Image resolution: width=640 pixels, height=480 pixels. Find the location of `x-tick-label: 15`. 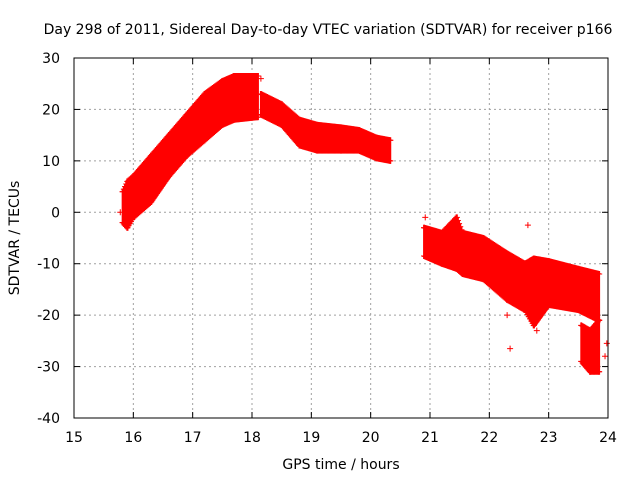

x-tick-label: 15 is located at coordinates (74, 438).